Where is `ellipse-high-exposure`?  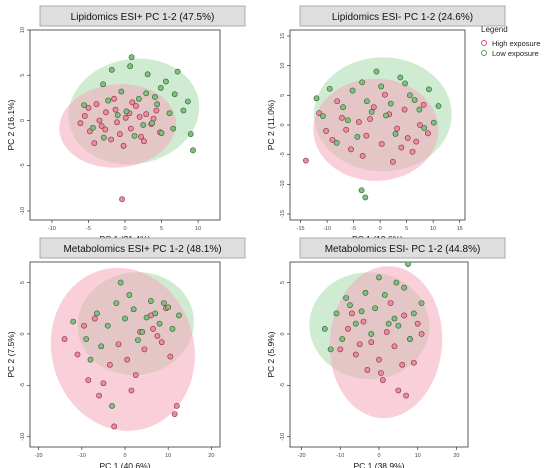 ellipse-high-exposure is located at coordinates (386, 342).